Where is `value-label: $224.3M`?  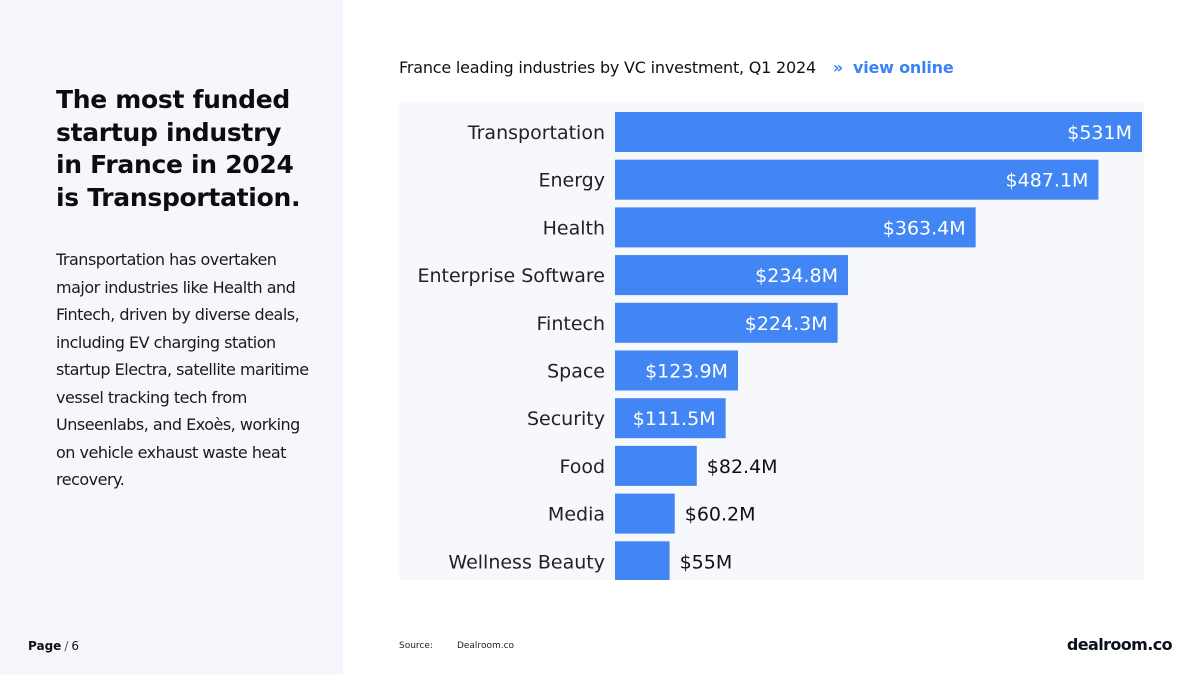
value-label: $224.3M is located at coordinates (786, 324).